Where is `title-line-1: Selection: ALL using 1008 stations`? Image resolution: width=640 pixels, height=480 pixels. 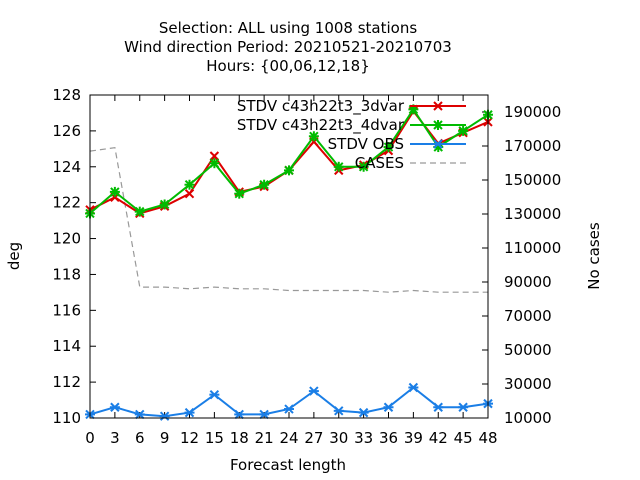 title-line-1: Selection: ALL using 1008 stations is located at coordinates (288, 28).